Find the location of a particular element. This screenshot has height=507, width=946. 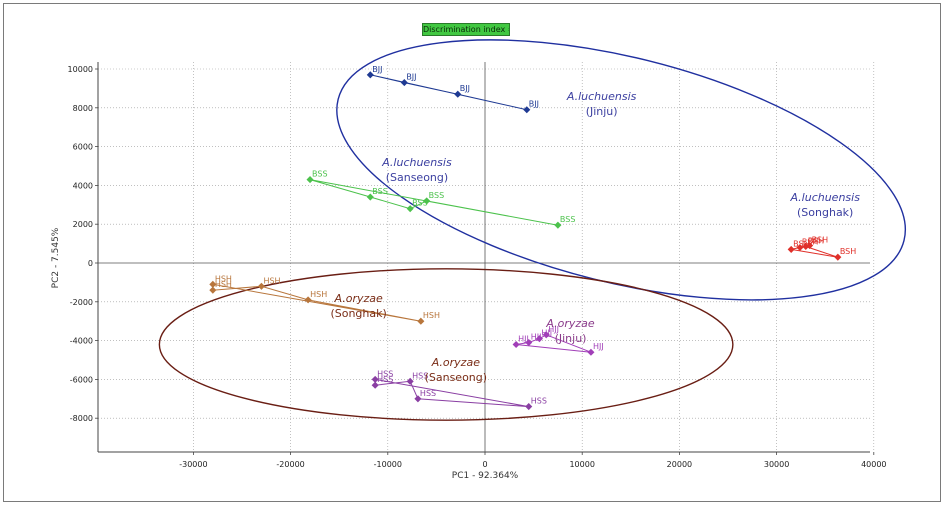

y-axis-label: PC2 - 7.545% is located at coordinates (56, 257).